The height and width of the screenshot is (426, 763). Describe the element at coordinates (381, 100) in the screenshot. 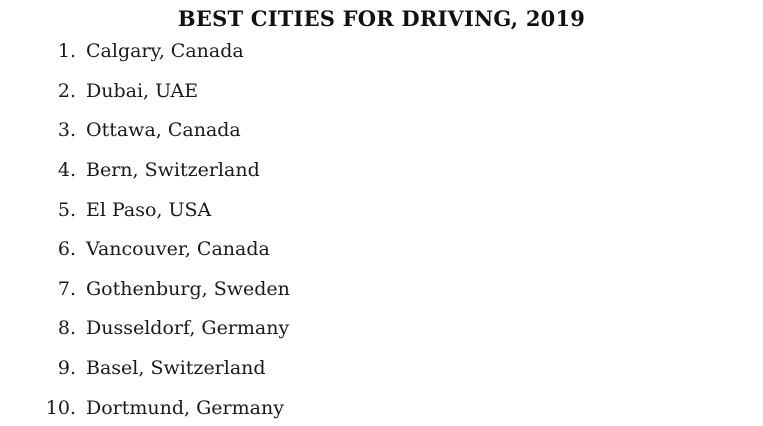

I see `list-item: 2. Dubai, UAE` at that location.